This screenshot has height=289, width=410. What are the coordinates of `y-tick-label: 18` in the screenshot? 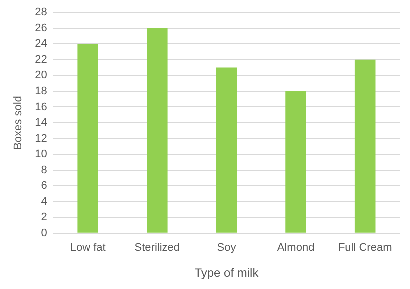 It's located at (41, 91).